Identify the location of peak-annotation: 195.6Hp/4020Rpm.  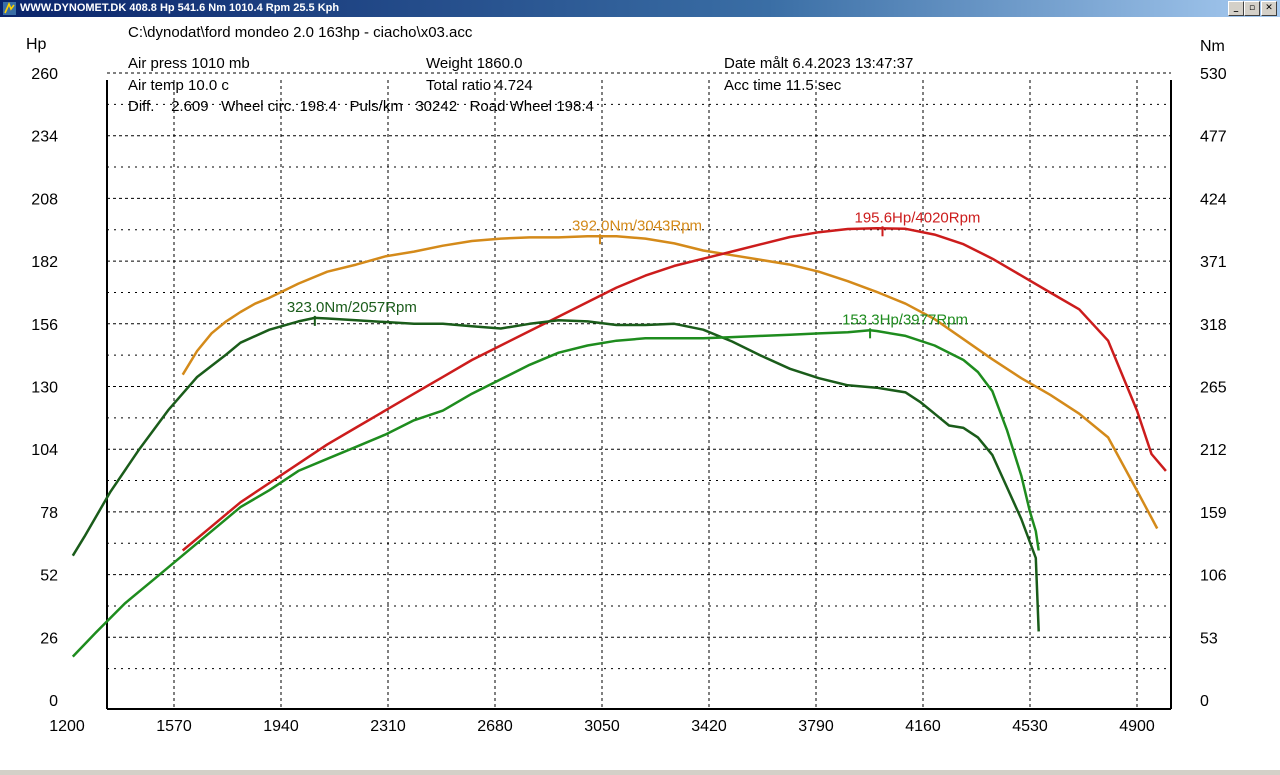
(918, 217).